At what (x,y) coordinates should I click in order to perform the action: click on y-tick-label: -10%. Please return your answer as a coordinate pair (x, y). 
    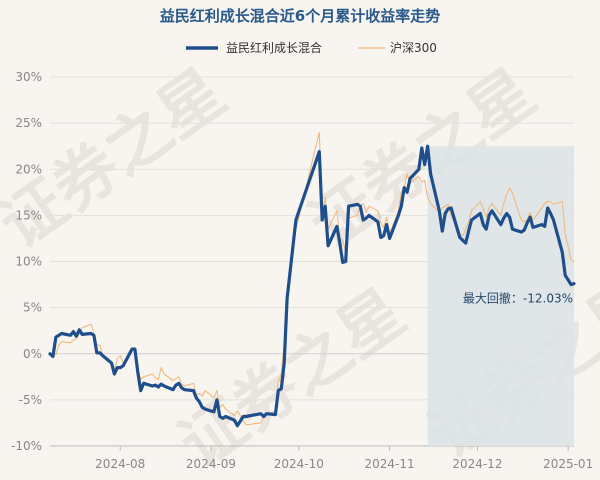
    Looking at the image, I should click on (26, 446).